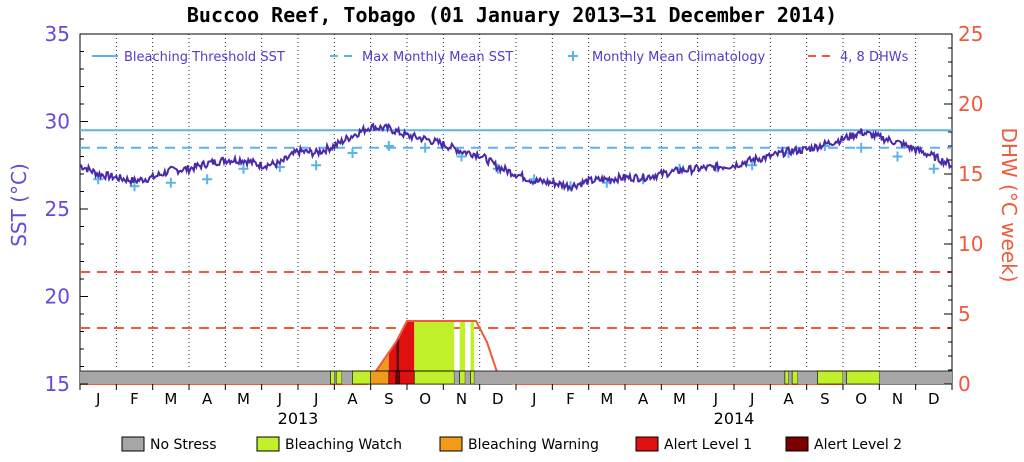  I want to click on left-tick-label: 30, so click(57, 122).